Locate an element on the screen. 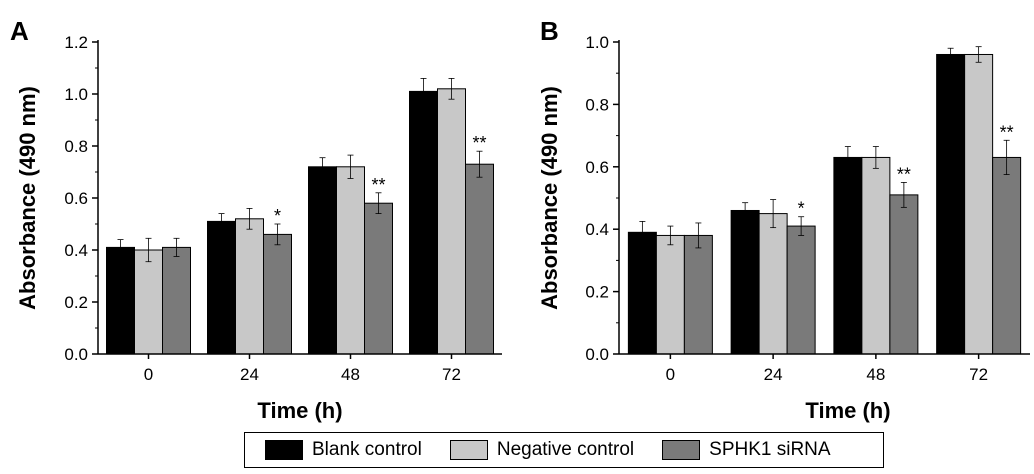 This screenshot has height=474, width=1034. legend-item-negative-control: Negative control is located at coordinates (542, 450).